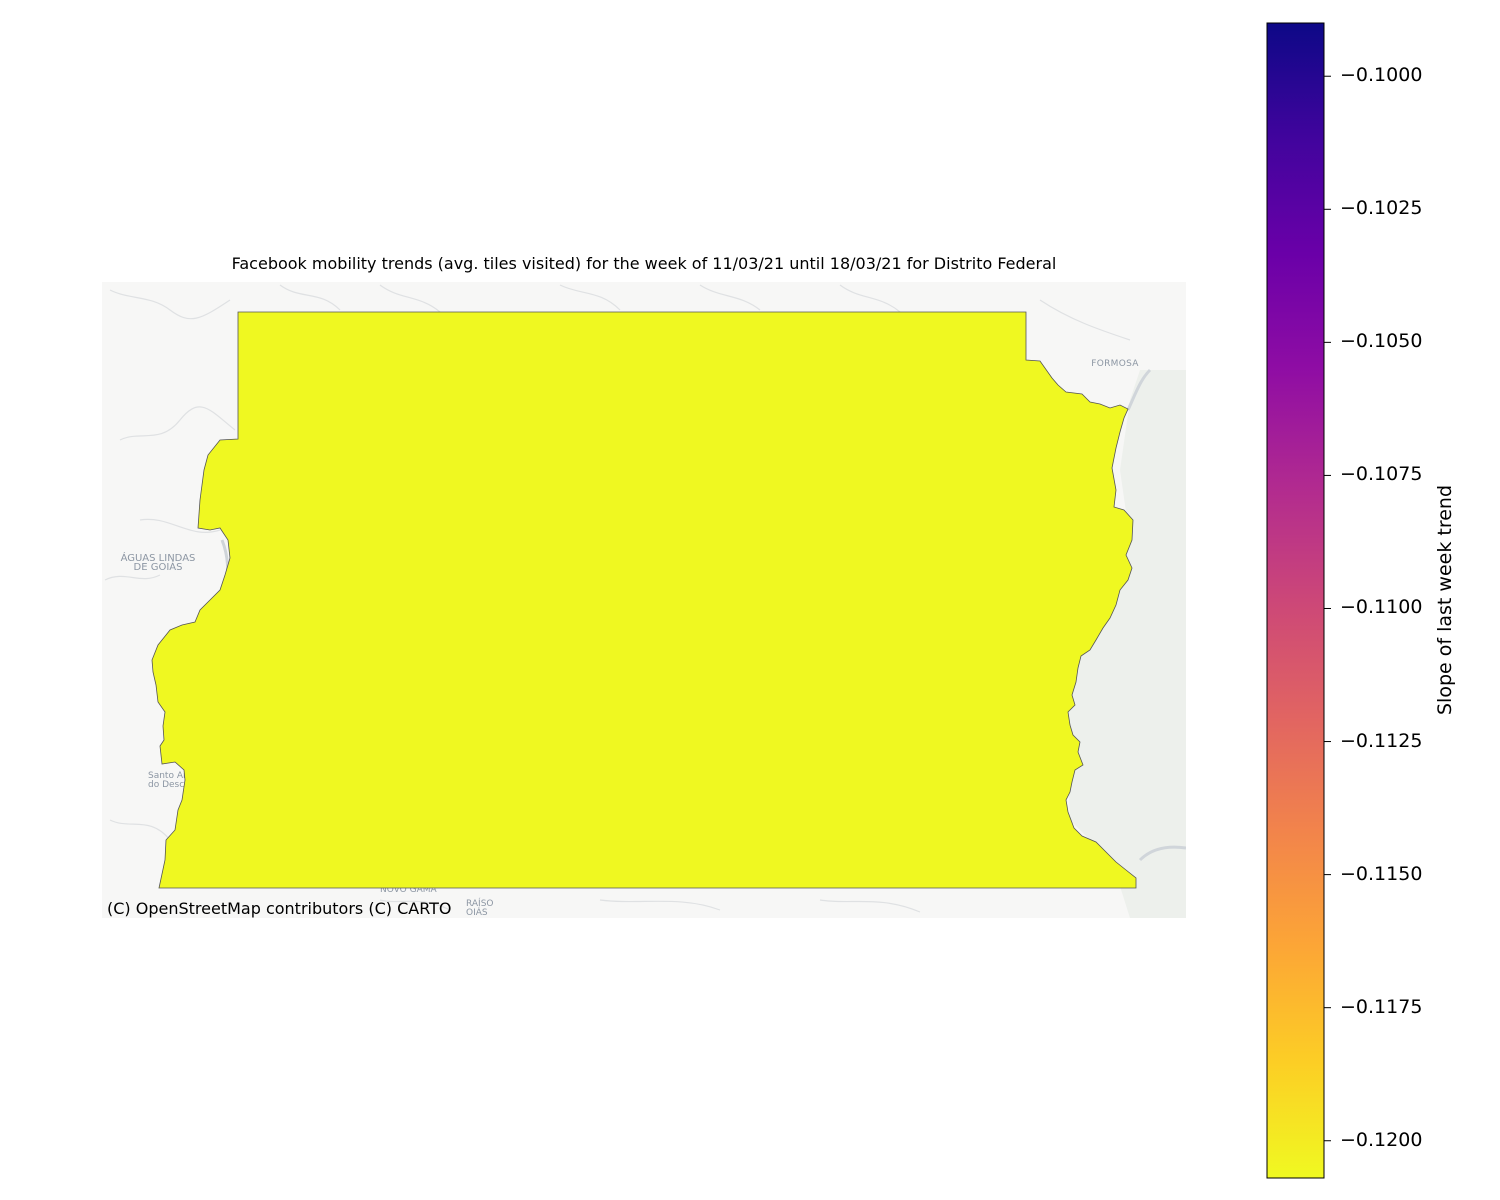  Describe the element at coordinates (1381, 740) in the screenshot. I see `colorbar-tick-label: −0.1125` at that location.